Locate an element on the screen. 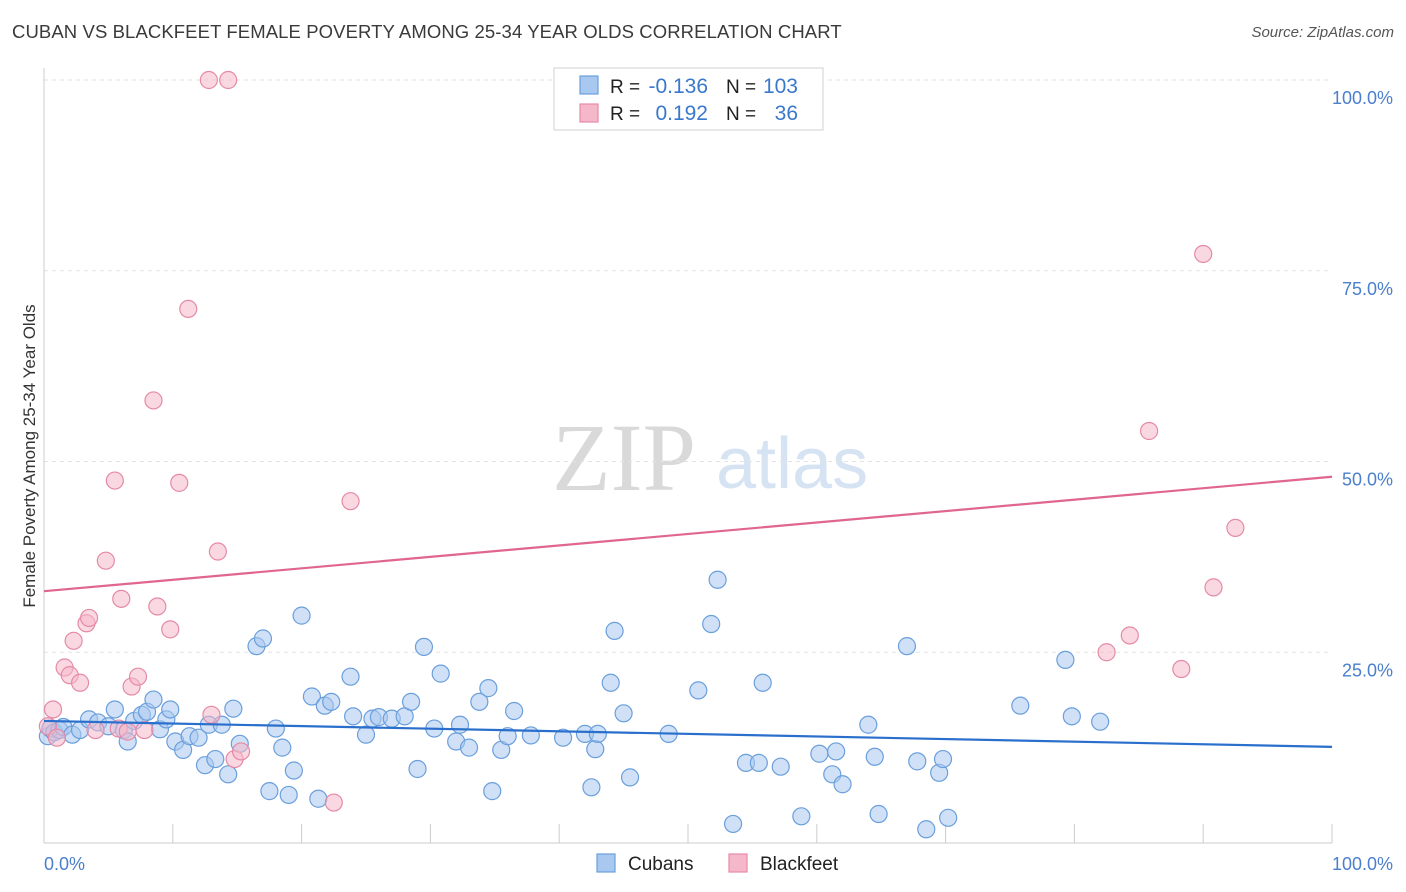  watermark-atlas: atlas is located at coordinates (792, 464).